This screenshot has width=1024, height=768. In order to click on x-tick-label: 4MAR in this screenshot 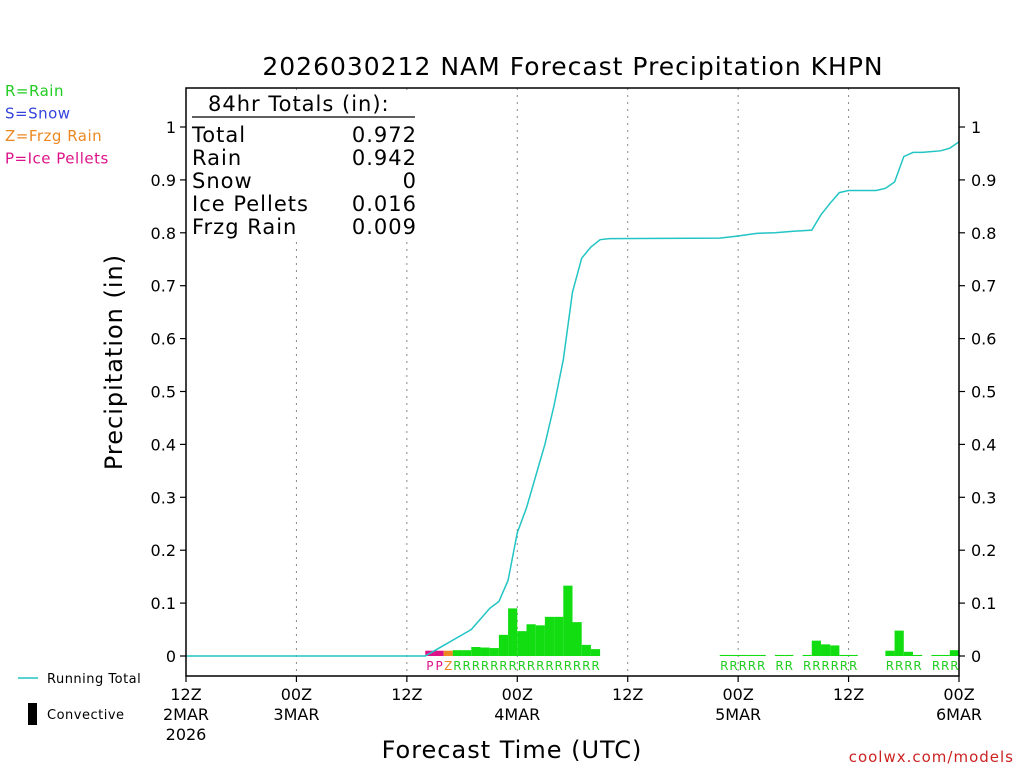, I will do `click(517, 714)`.